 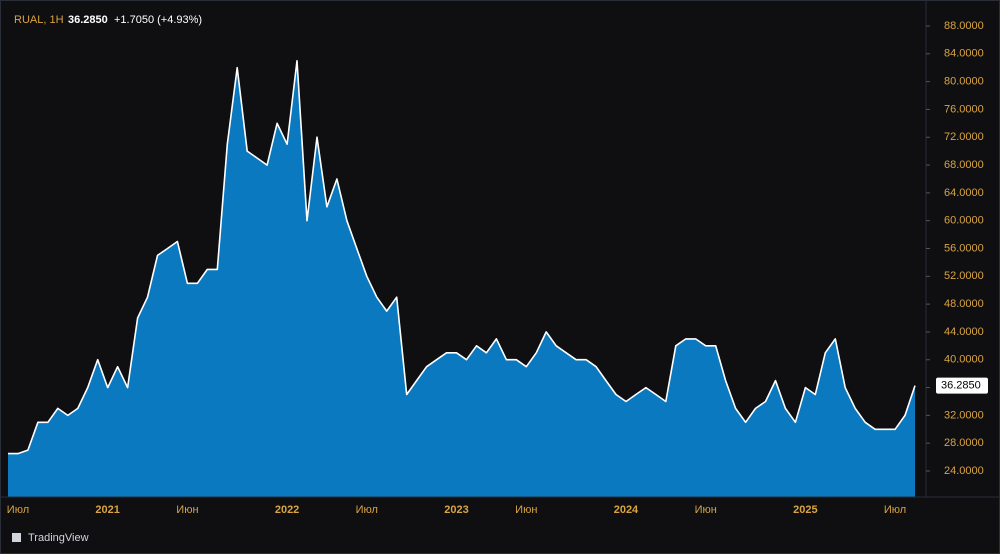 What do you see at coordinates (964, 54) in the screenshot?
I see `y-tick-label: 84.0000` at bounding box center [964, 54].